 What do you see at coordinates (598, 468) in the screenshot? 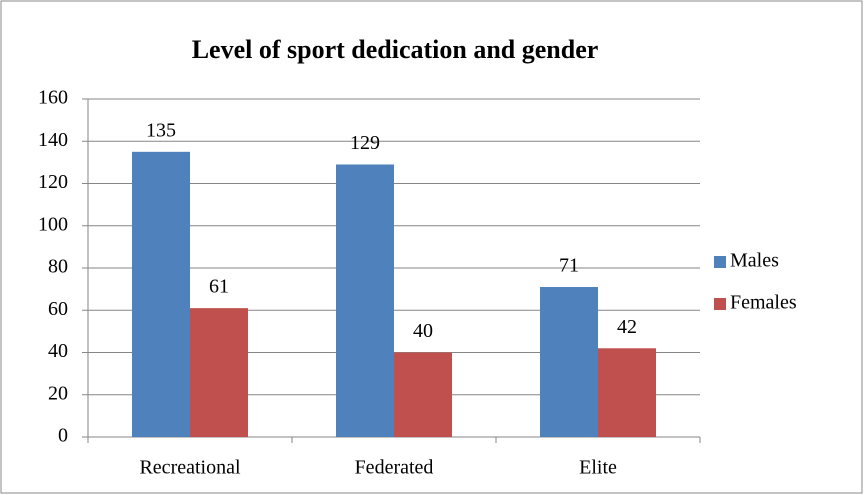
I see `x-tick-label: Elite` at bounding box center [598, 468].